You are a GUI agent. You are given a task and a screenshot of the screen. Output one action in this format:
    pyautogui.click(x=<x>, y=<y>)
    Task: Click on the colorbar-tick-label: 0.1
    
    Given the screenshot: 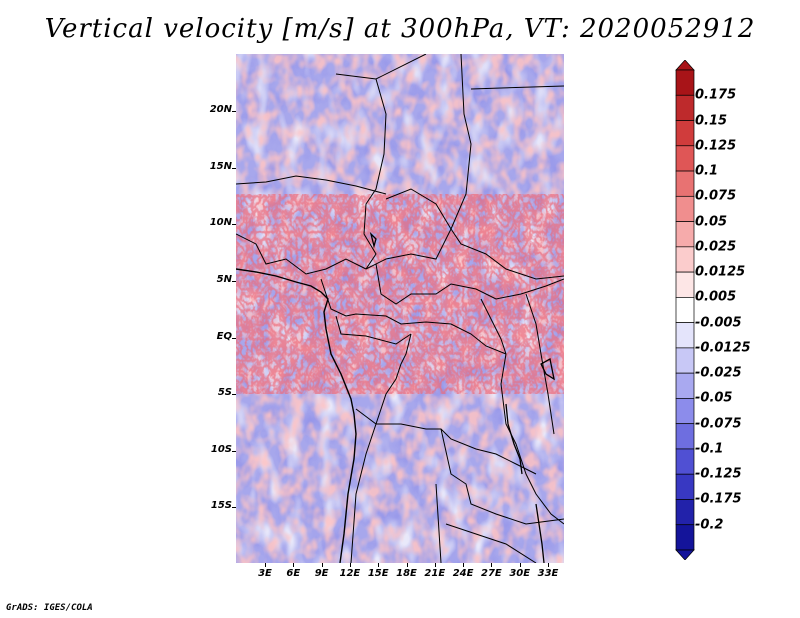 What is the action you would take?
    pyautogui.click(x=707, y=171)
    